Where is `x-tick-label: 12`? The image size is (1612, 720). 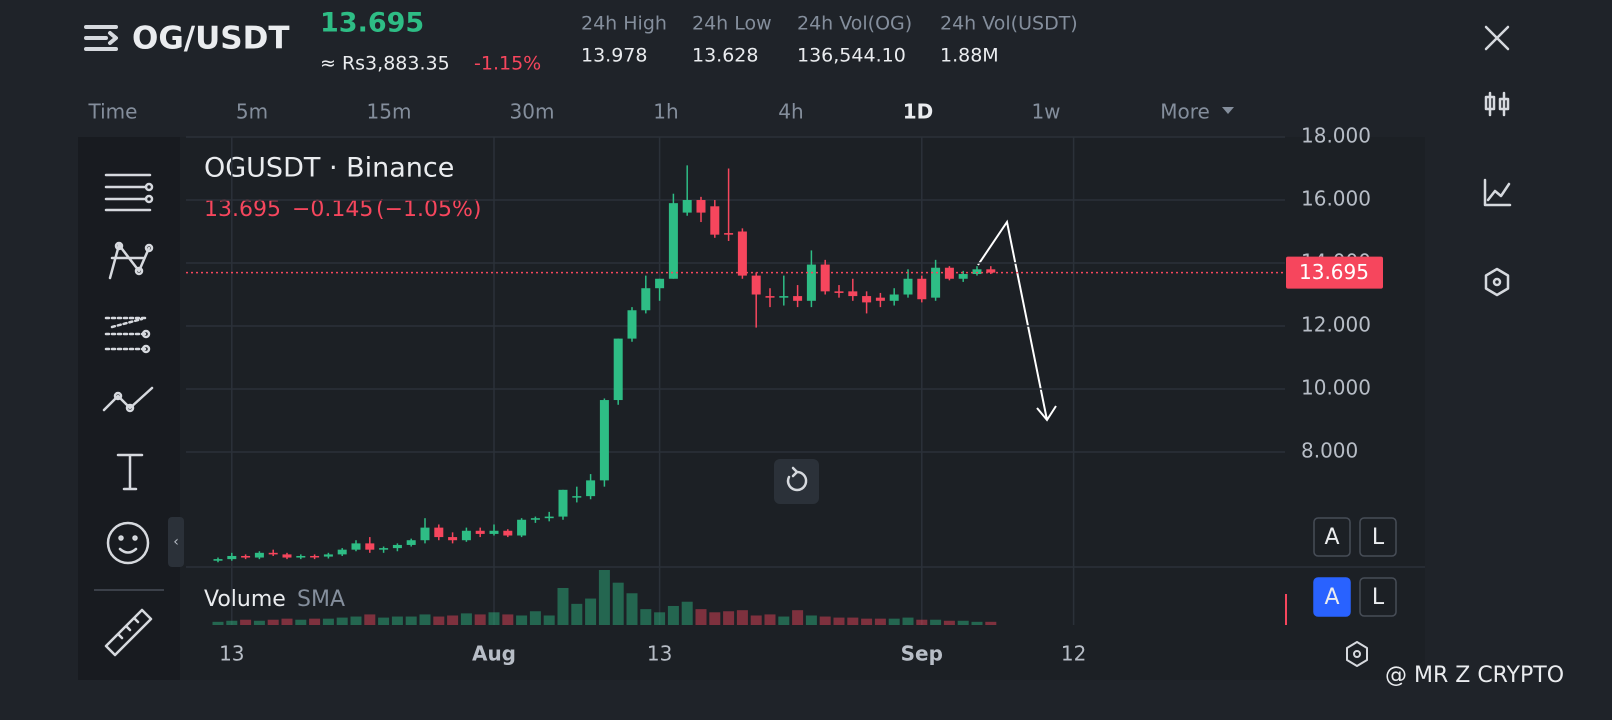
x-tick-label: 12 is located at coordinates (1073, 654).